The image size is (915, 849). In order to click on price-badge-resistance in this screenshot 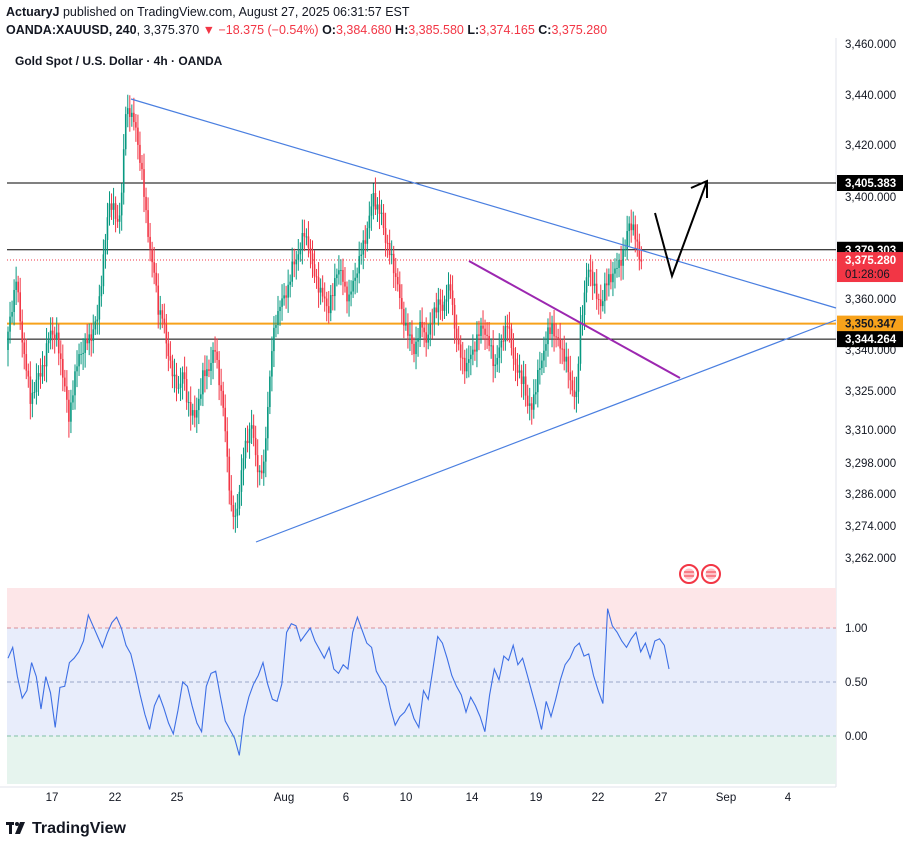, I will do `click(870, 183)`.